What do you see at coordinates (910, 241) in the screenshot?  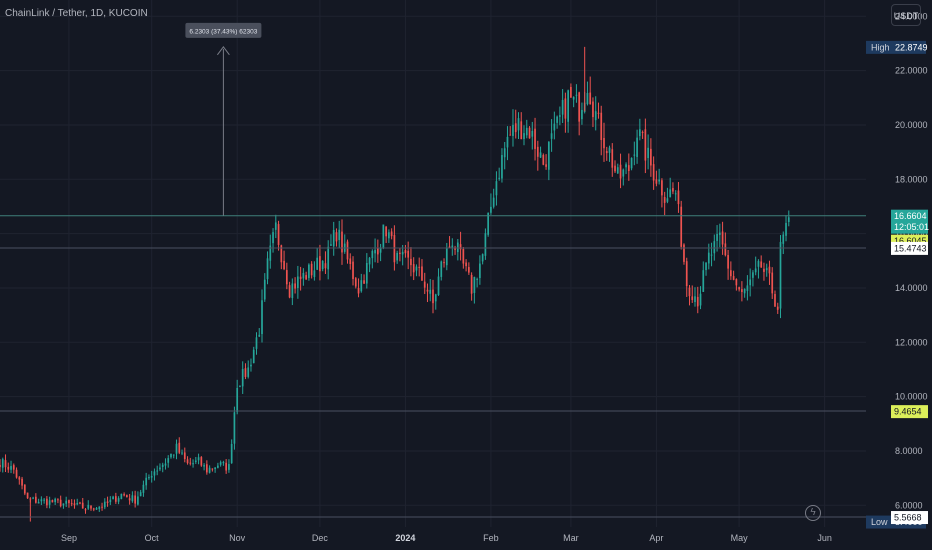 I see `price-tag: 16.6045` at bounding box center [910, 241].